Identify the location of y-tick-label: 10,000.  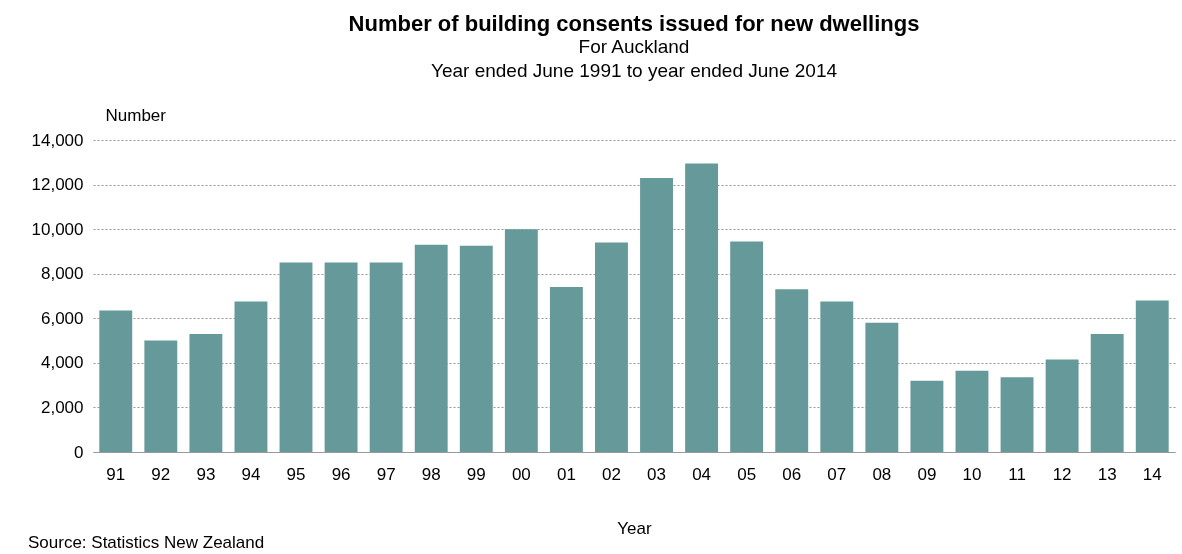
(57, 229).